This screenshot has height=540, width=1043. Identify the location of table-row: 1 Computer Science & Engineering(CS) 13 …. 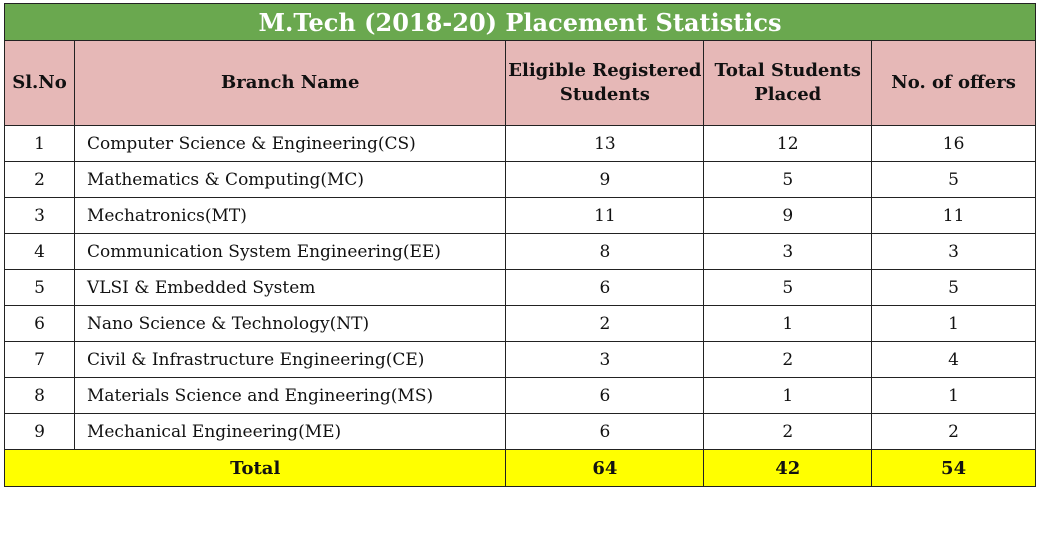
(520, 143).